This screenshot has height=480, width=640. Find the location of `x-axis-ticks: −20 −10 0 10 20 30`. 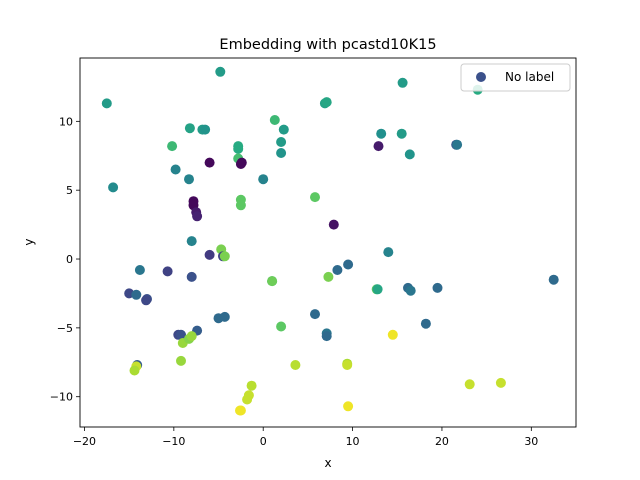

x-axis-ticks: −20 −10 0 10 20 30 is located at coordinates (305, 437).